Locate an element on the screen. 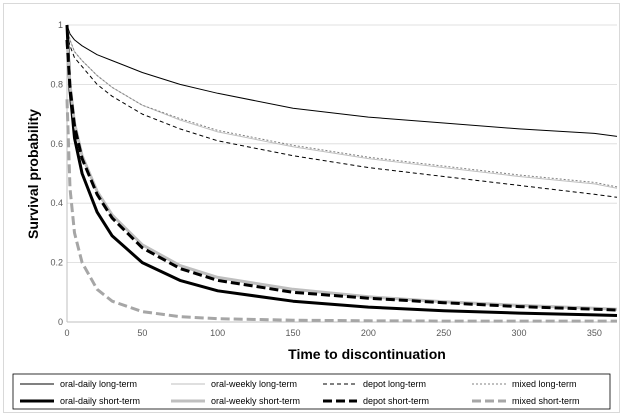 This screenshot has height=417, width=625. y-tick-label: 1 is located at coordinates (60, 25).